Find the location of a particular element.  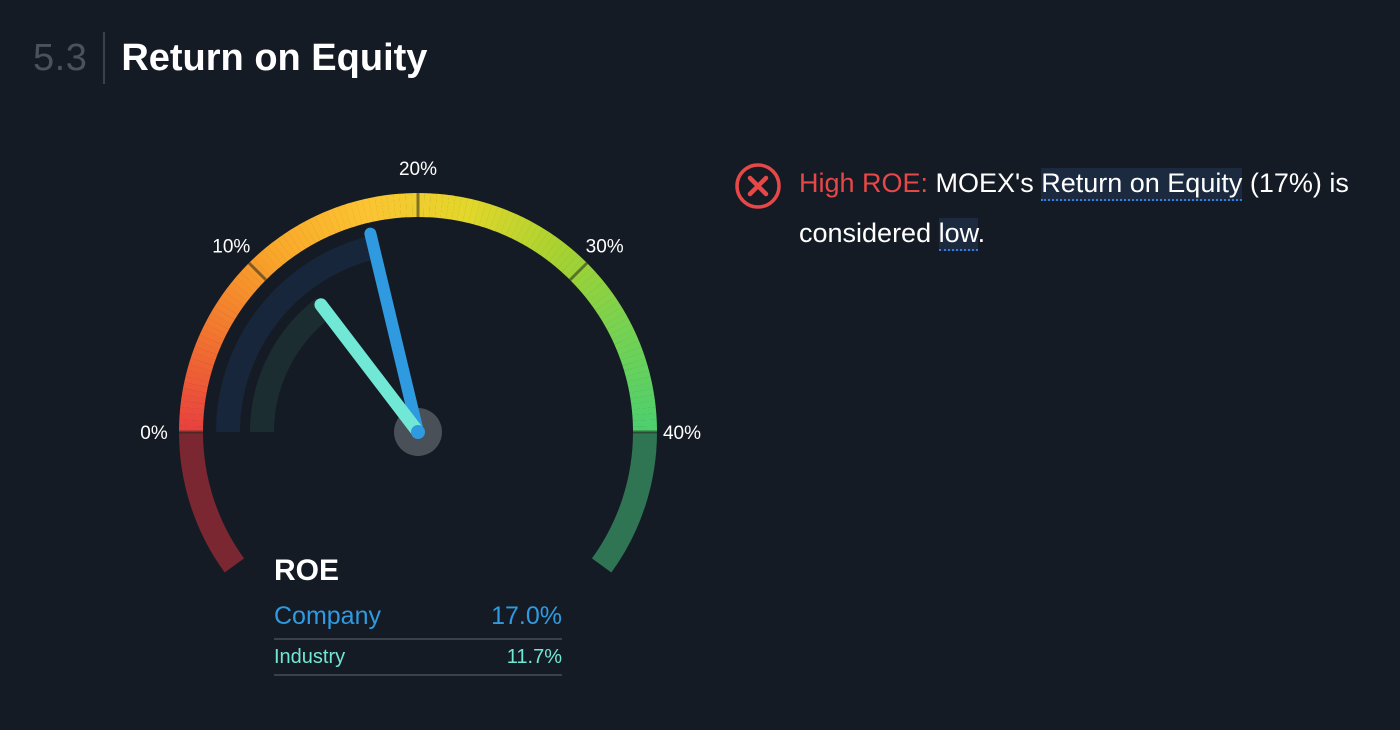

gauge-band-company is located at coordinates (296, 334).